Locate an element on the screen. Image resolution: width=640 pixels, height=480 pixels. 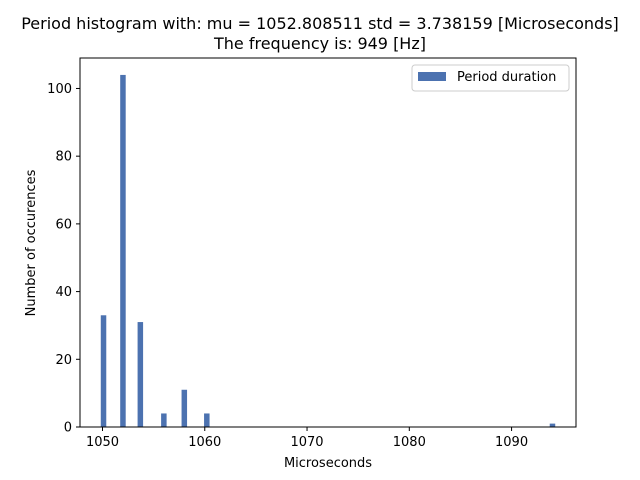
legend-swatch is located at coordinates (432, 76).